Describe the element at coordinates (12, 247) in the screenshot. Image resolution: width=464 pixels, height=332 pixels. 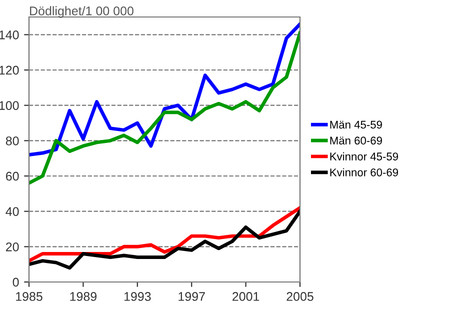
I see `y-tick-label: 20` at that location.